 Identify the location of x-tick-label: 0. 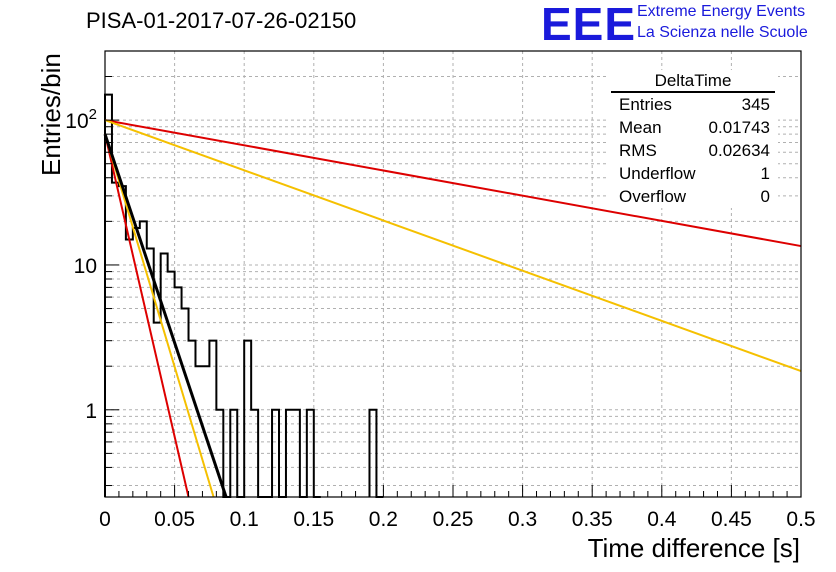
(105, 519).